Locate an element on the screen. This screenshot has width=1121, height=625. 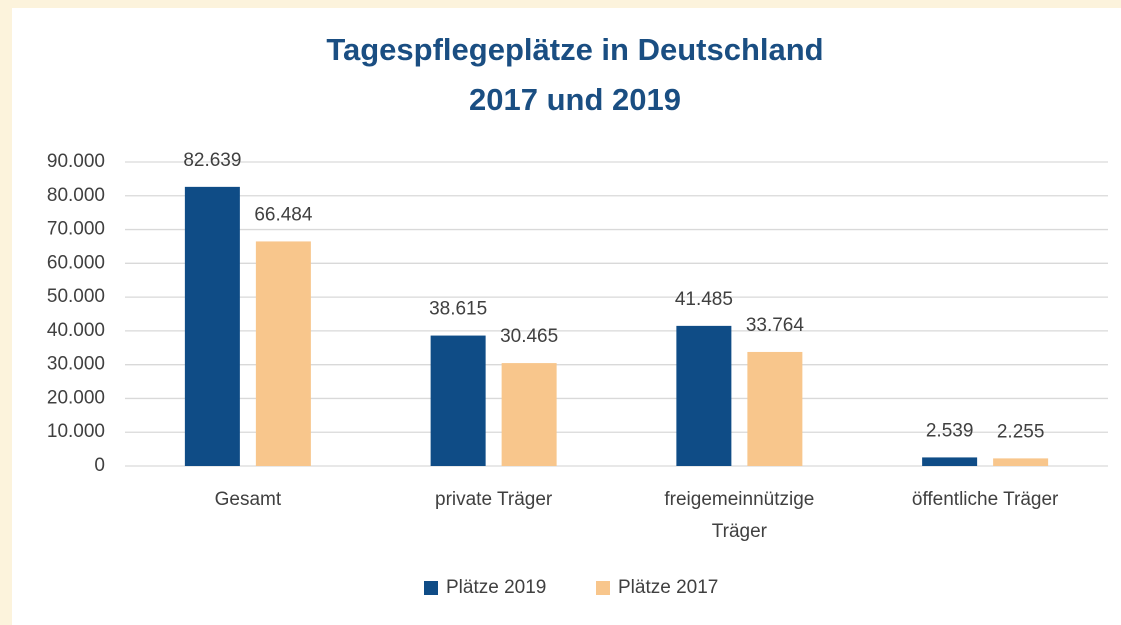
y-tick-label: 50.000 is located at coordinates (76, 296).